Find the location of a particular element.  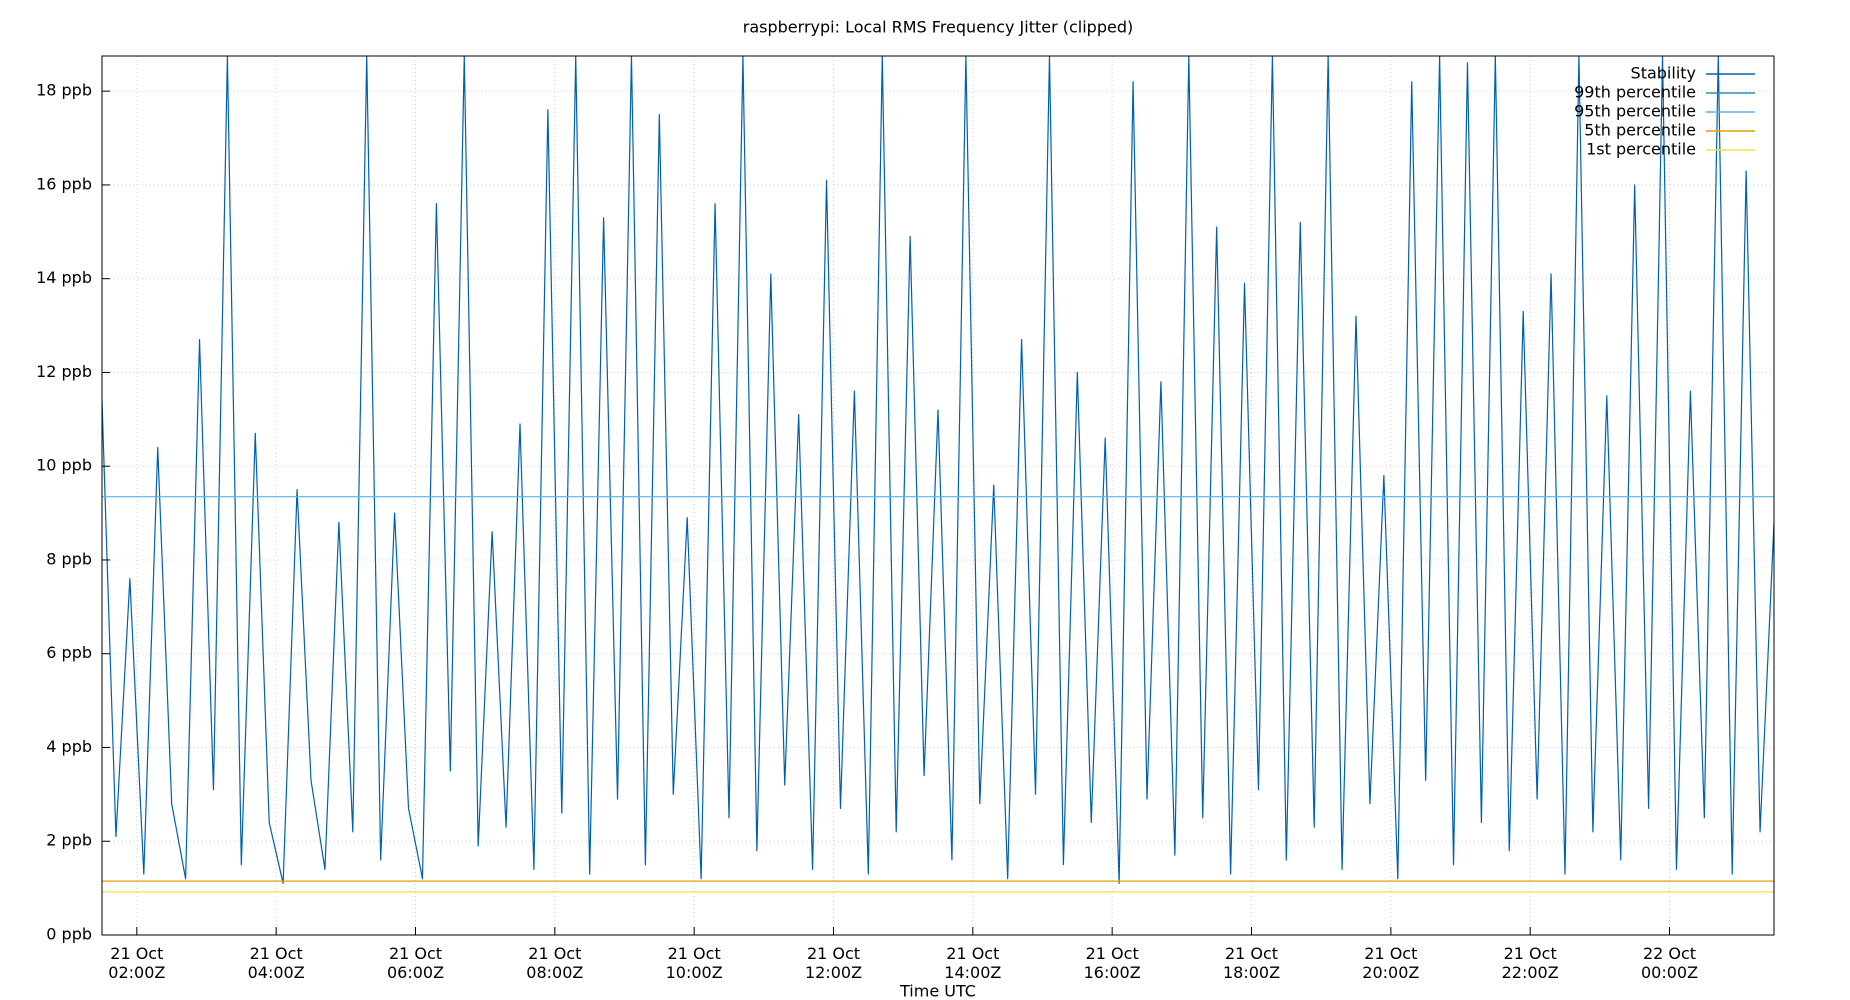

y-tick-label: 8 ppb is located at coordinates (69, 558).